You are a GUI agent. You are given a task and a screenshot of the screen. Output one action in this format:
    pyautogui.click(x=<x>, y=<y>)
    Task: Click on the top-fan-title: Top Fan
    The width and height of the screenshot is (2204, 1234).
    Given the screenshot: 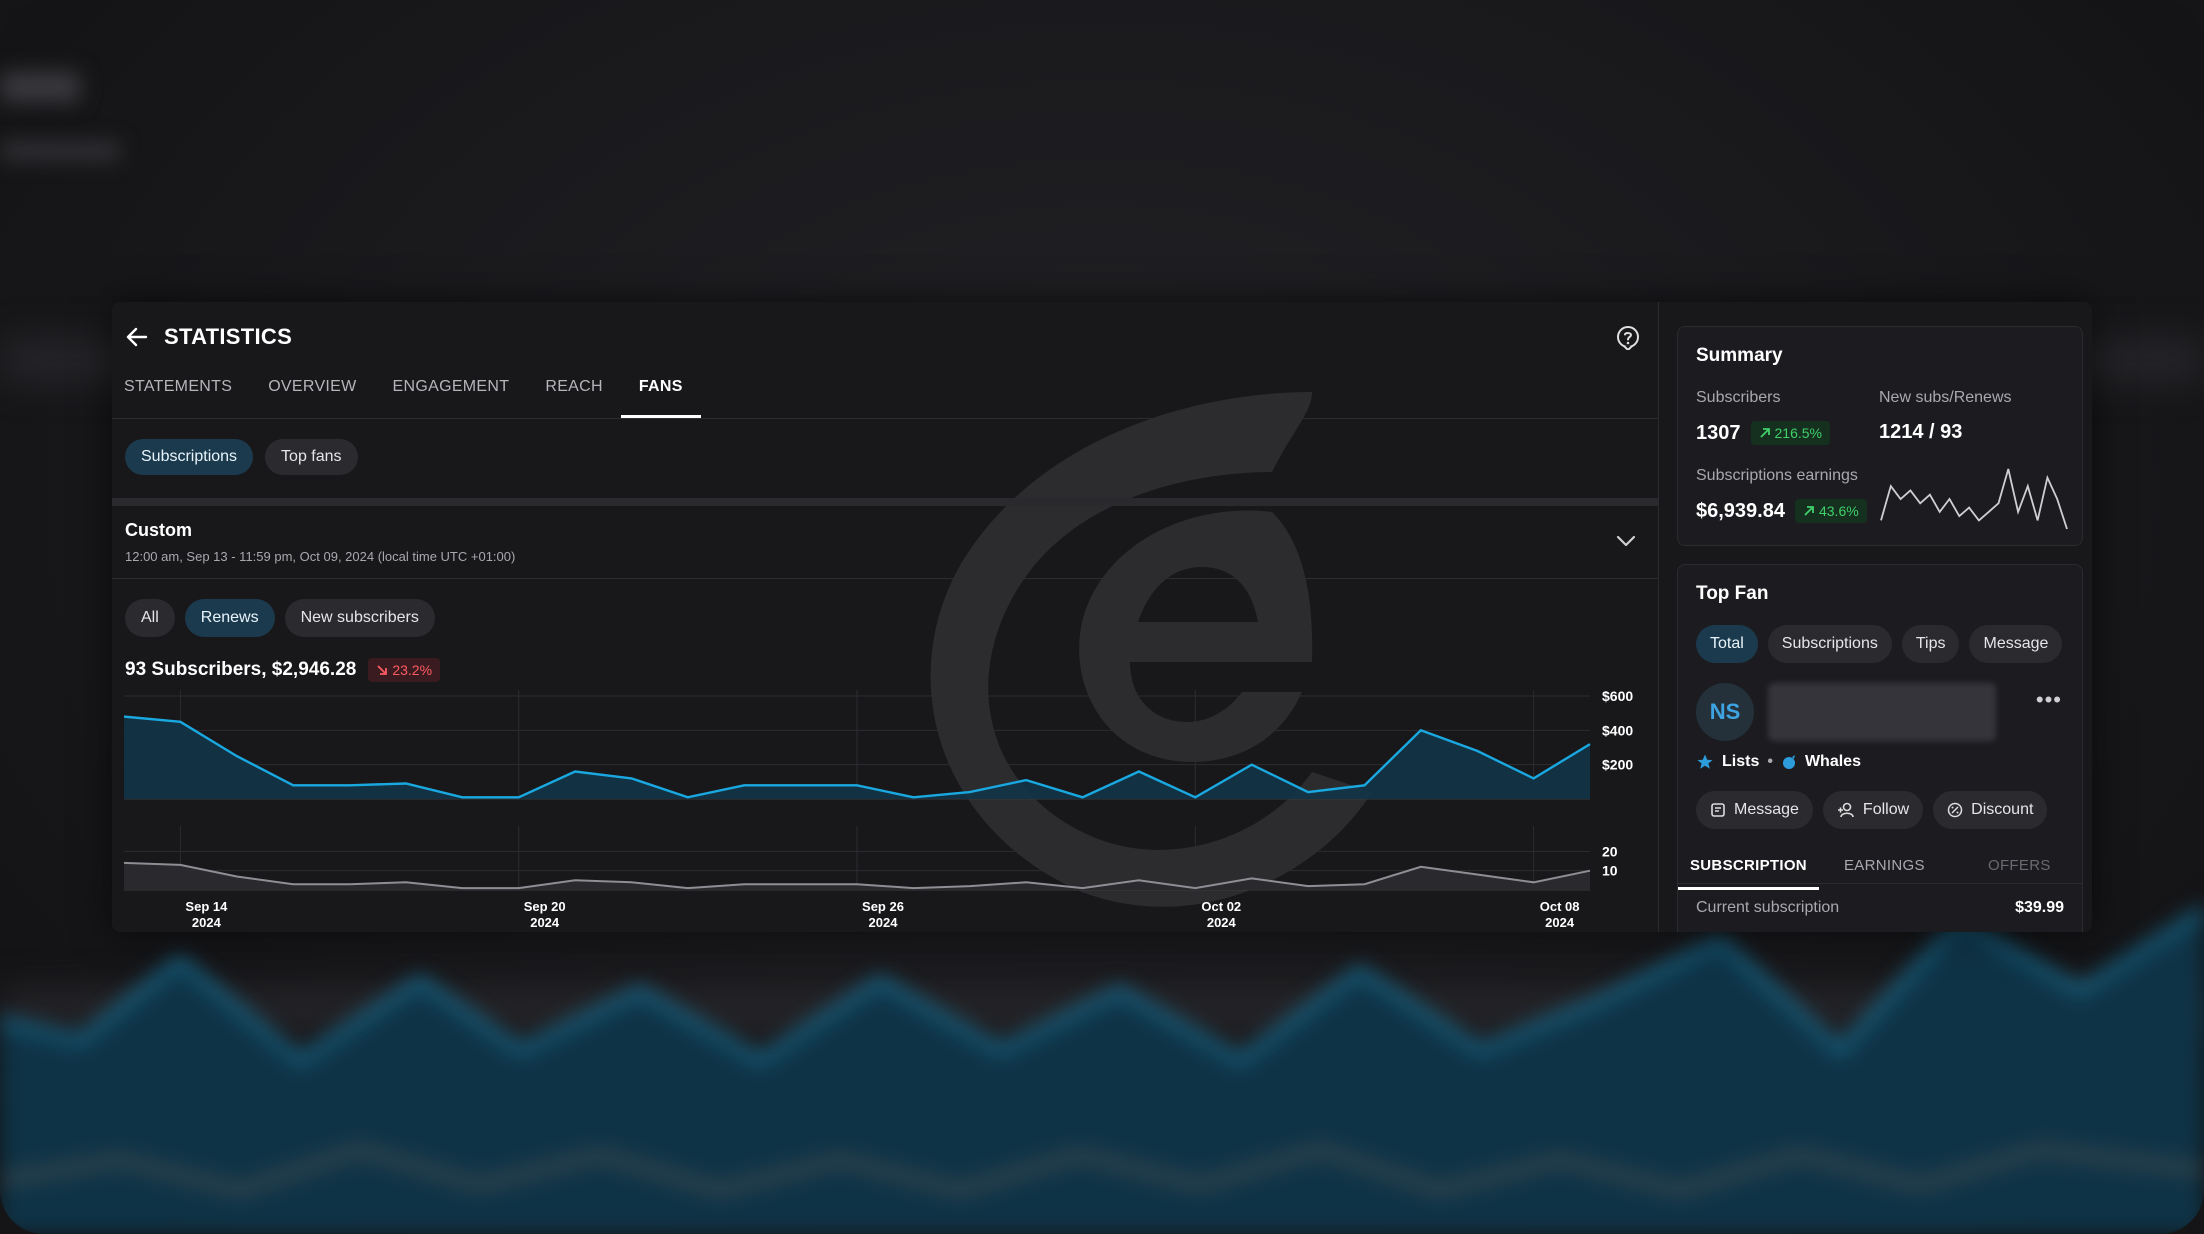 What is the action you would take?
    pyautogui.click(x=1732, y=593)
    